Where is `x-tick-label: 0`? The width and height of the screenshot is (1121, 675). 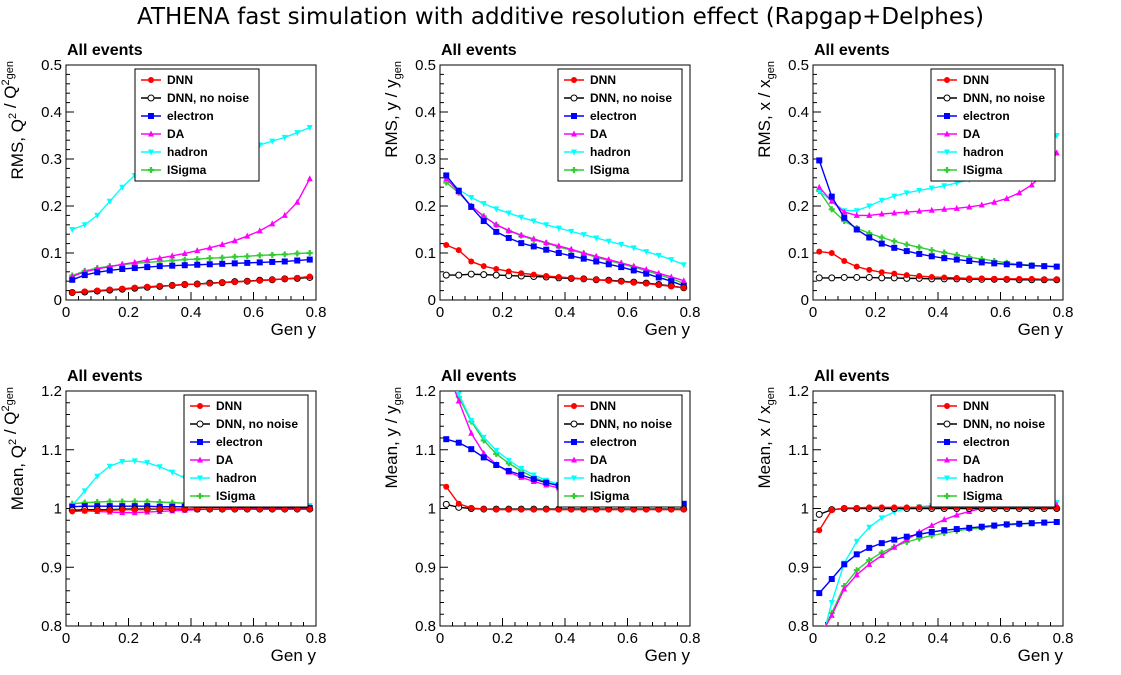 x-tick-label: 0 is located at coordinates (440, 638).